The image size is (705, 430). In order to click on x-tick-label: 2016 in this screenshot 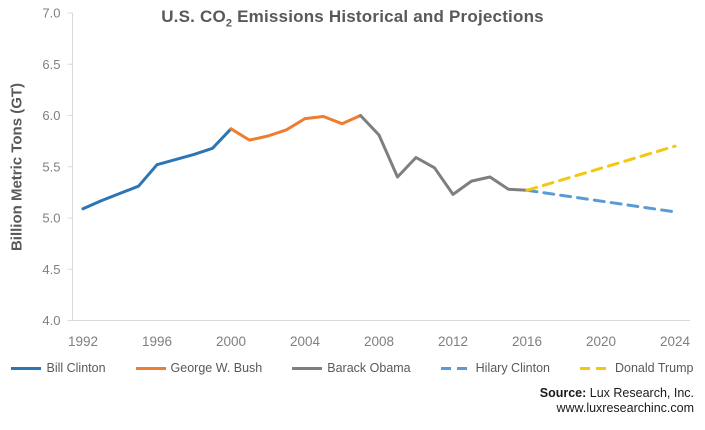, I will do `click(527, 341)`.